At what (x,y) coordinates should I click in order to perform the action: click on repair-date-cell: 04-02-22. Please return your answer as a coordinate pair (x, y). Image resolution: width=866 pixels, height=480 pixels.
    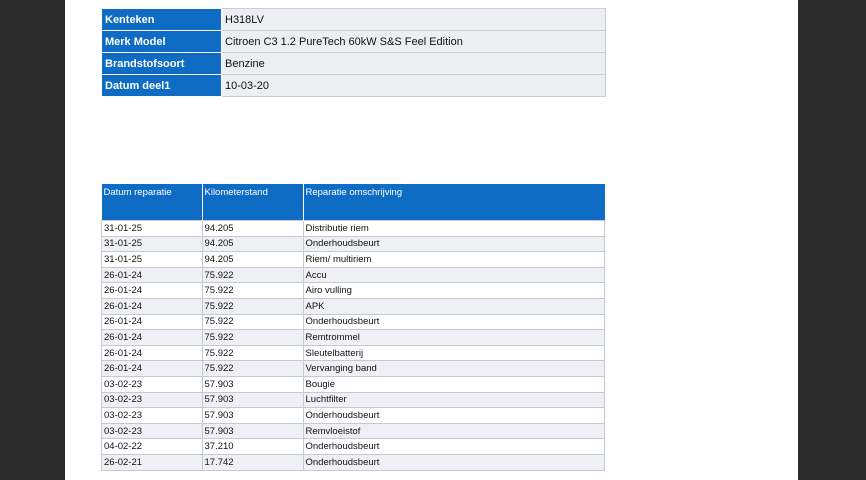
    Looking at the image, I should click on (152, 446).